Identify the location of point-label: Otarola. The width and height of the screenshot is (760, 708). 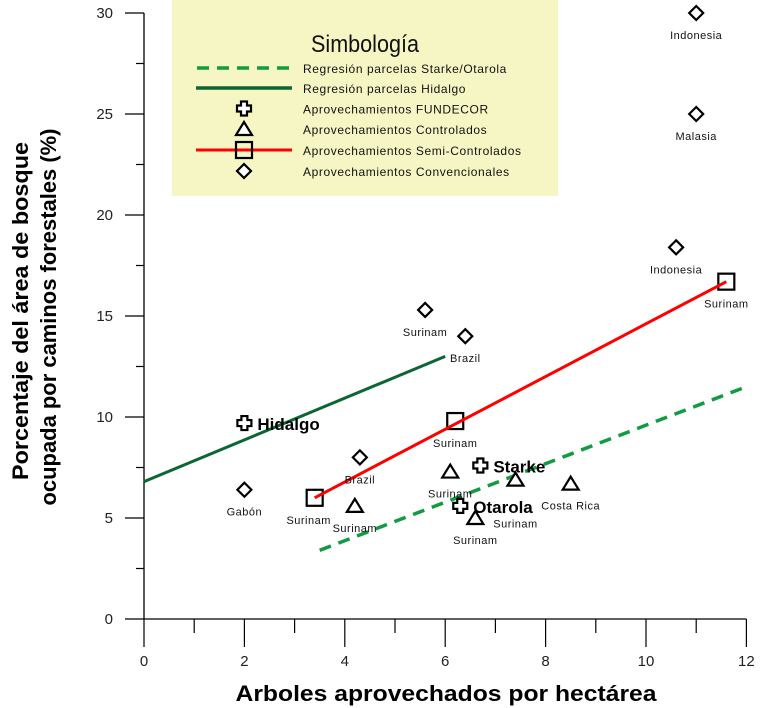
(503, 507).